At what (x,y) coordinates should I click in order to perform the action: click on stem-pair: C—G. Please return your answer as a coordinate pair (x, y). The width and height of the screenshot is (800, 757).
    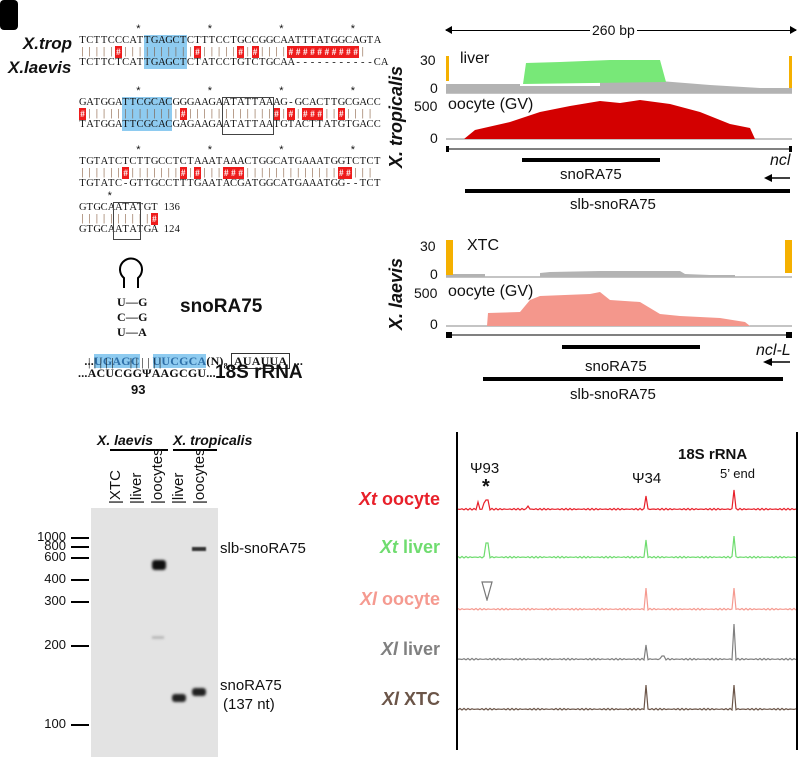
    Looking at the image, I should click on (132, 317).